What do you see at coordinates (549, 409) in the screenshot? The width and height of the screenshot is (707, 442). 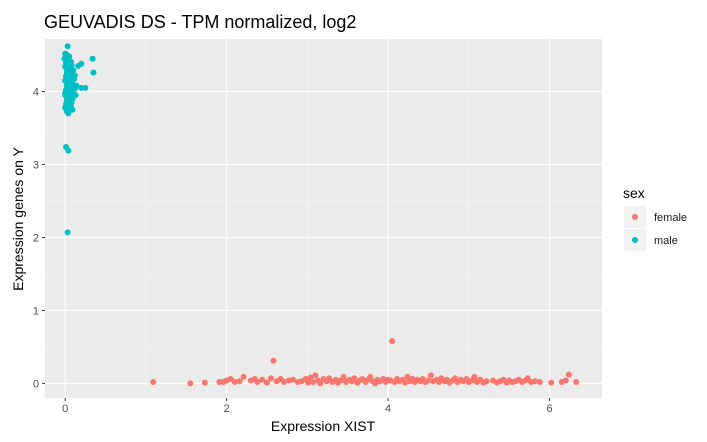 I see `x-tick-label: 6` at bounding box center [549, 409].